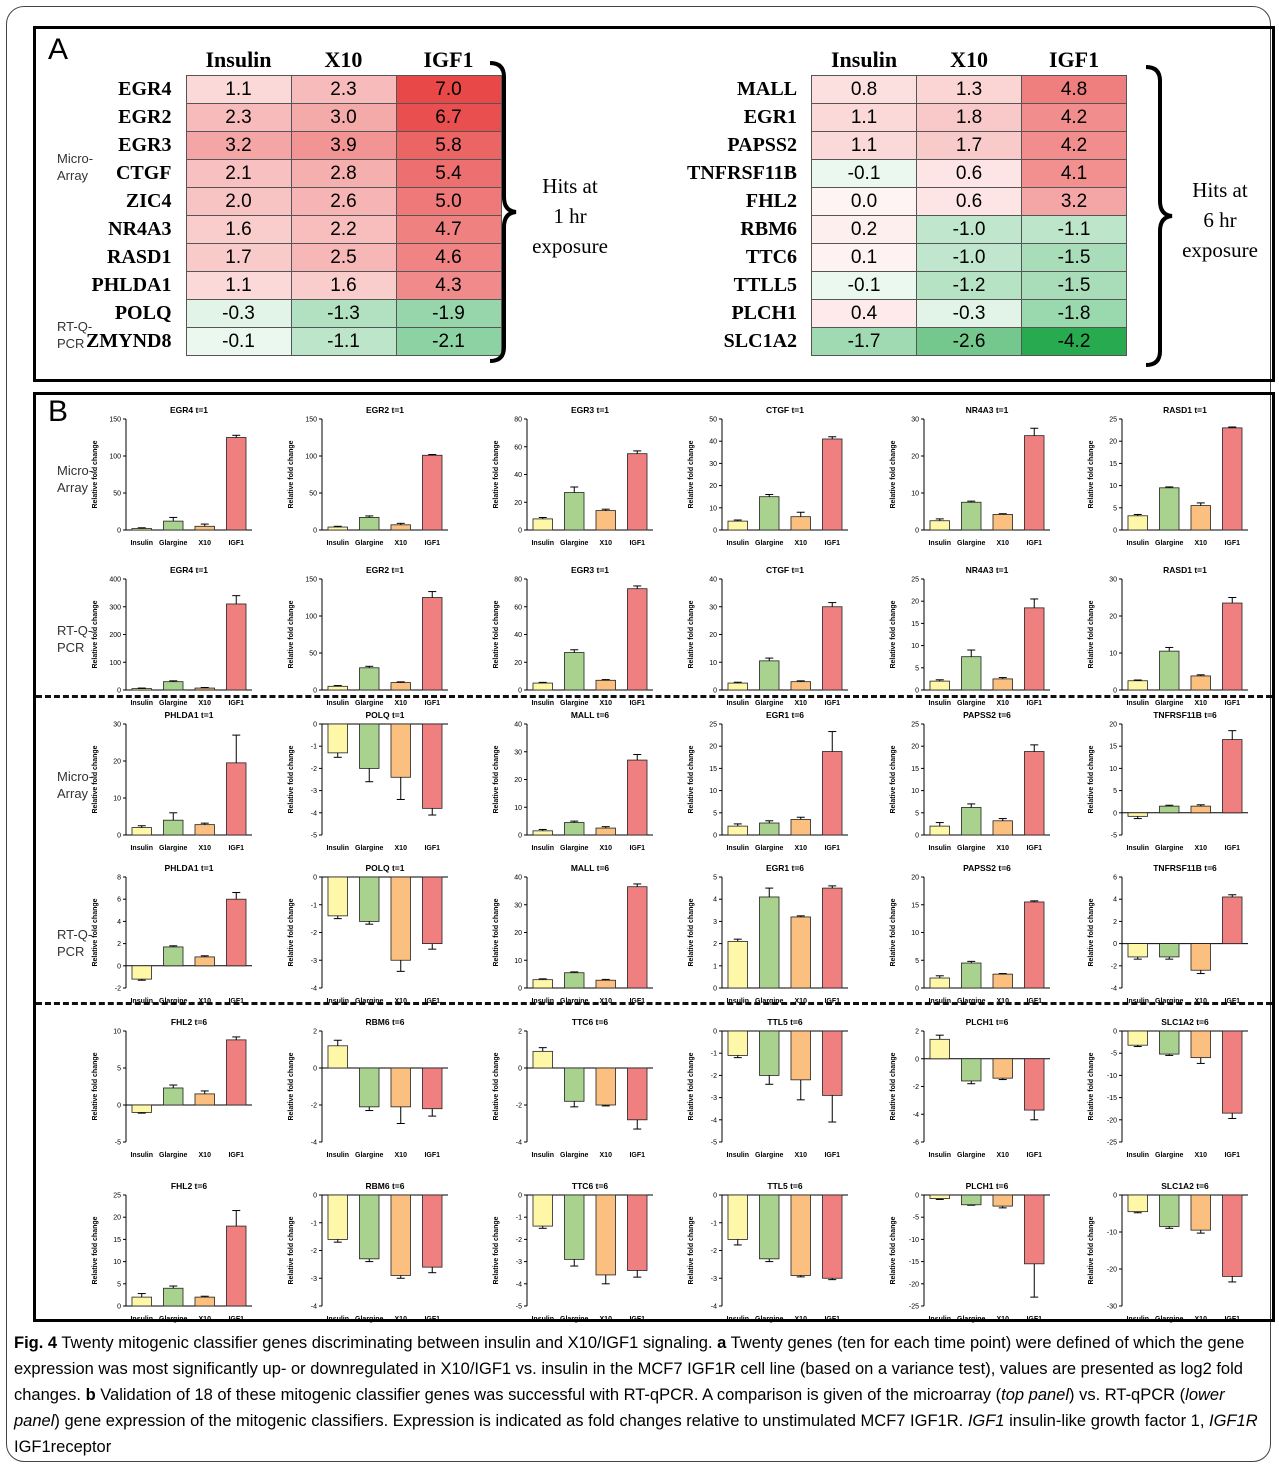 The image size is (1279, 1469). What do you see at coordinates (714, 1251) in the screenshot?
I see `y-tick-label: -2` at bounding box center [714, 1251].